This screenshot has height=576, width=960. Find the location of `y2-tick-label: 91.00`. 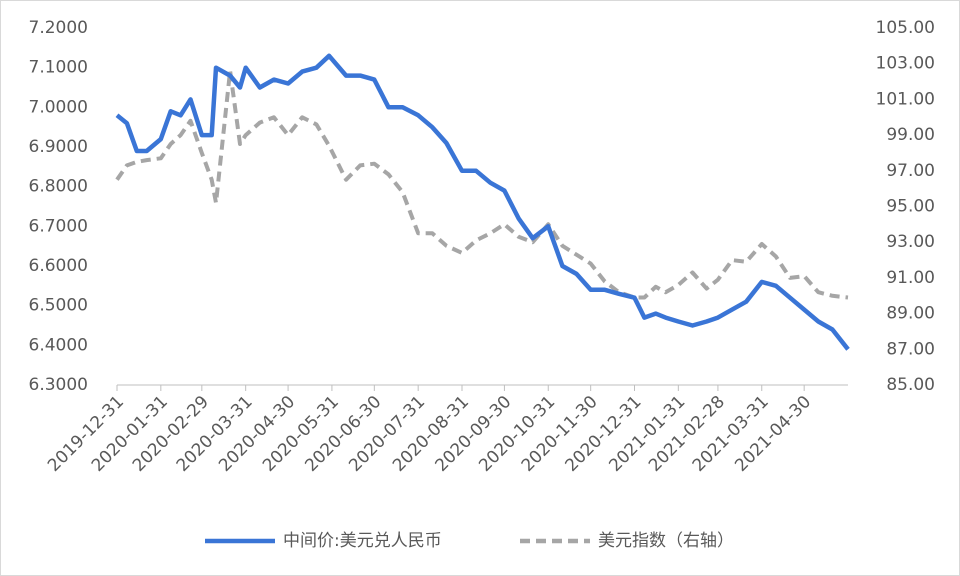

y2-tick-label: 91.00 is located at coordinates (910, 278).